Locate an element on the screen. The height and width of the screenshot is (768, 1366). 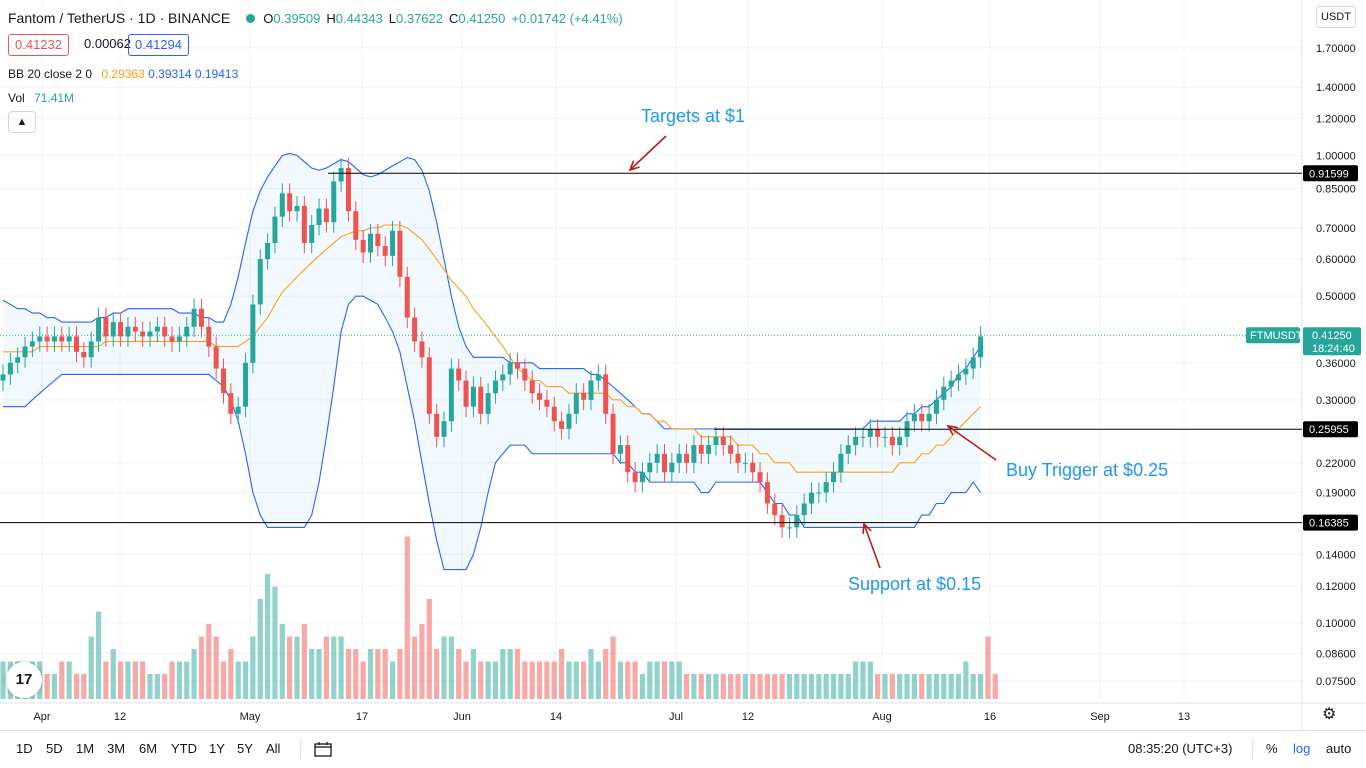
toolbar-divider is located at coordinates (300, 749).